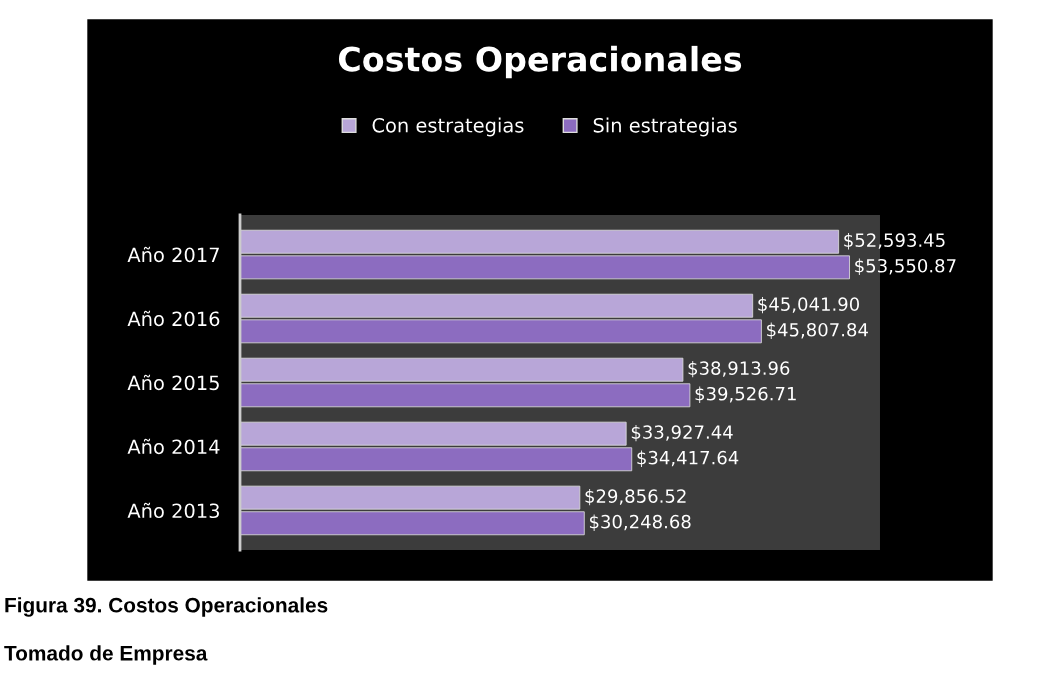 This screenshot has height=682, width=1064. I want to click on data-label: $45,041.90, so click(809, 305).